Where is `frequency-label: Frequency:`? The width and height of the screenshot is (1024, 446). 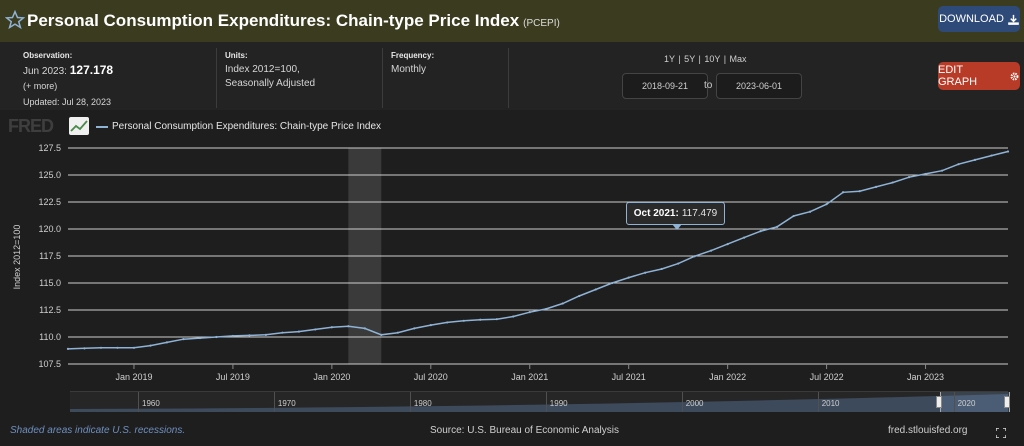
frequency-label: Frequency: is located at coordinates (413, 55).